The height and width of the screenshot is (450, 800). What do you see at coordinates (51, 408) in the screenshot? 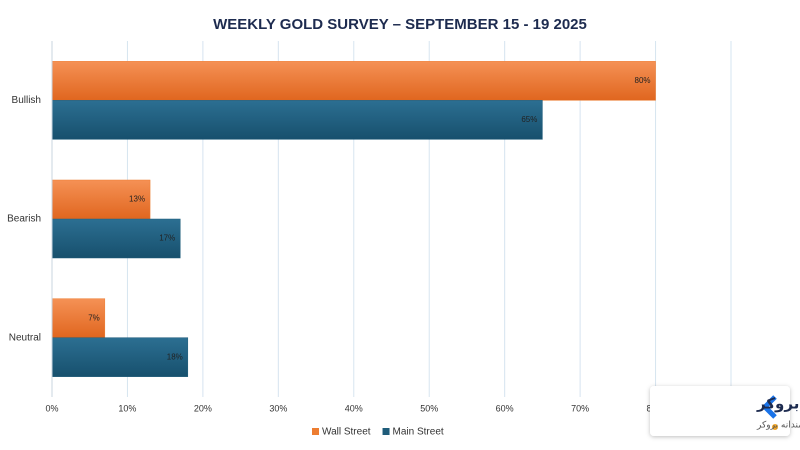
I see `x-tick-label: 0%` at bounding box center [51, 408].